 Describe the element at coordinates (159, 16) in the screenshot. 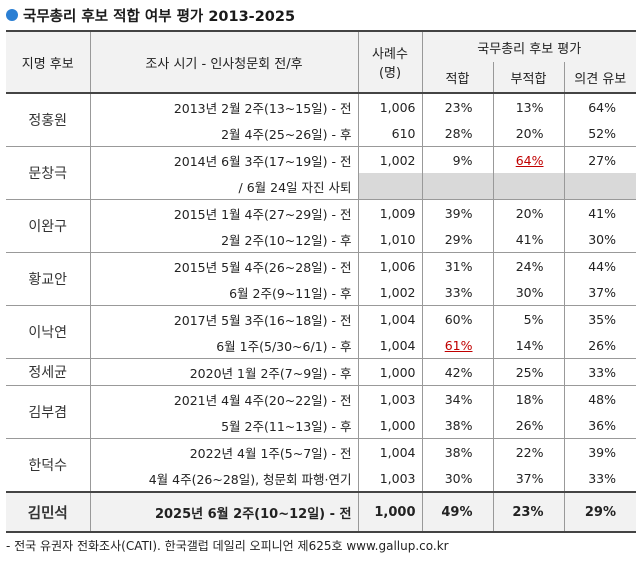

I see `title-text: 국무총리 후보 적합 여부 평가 2013-2025` at that location.